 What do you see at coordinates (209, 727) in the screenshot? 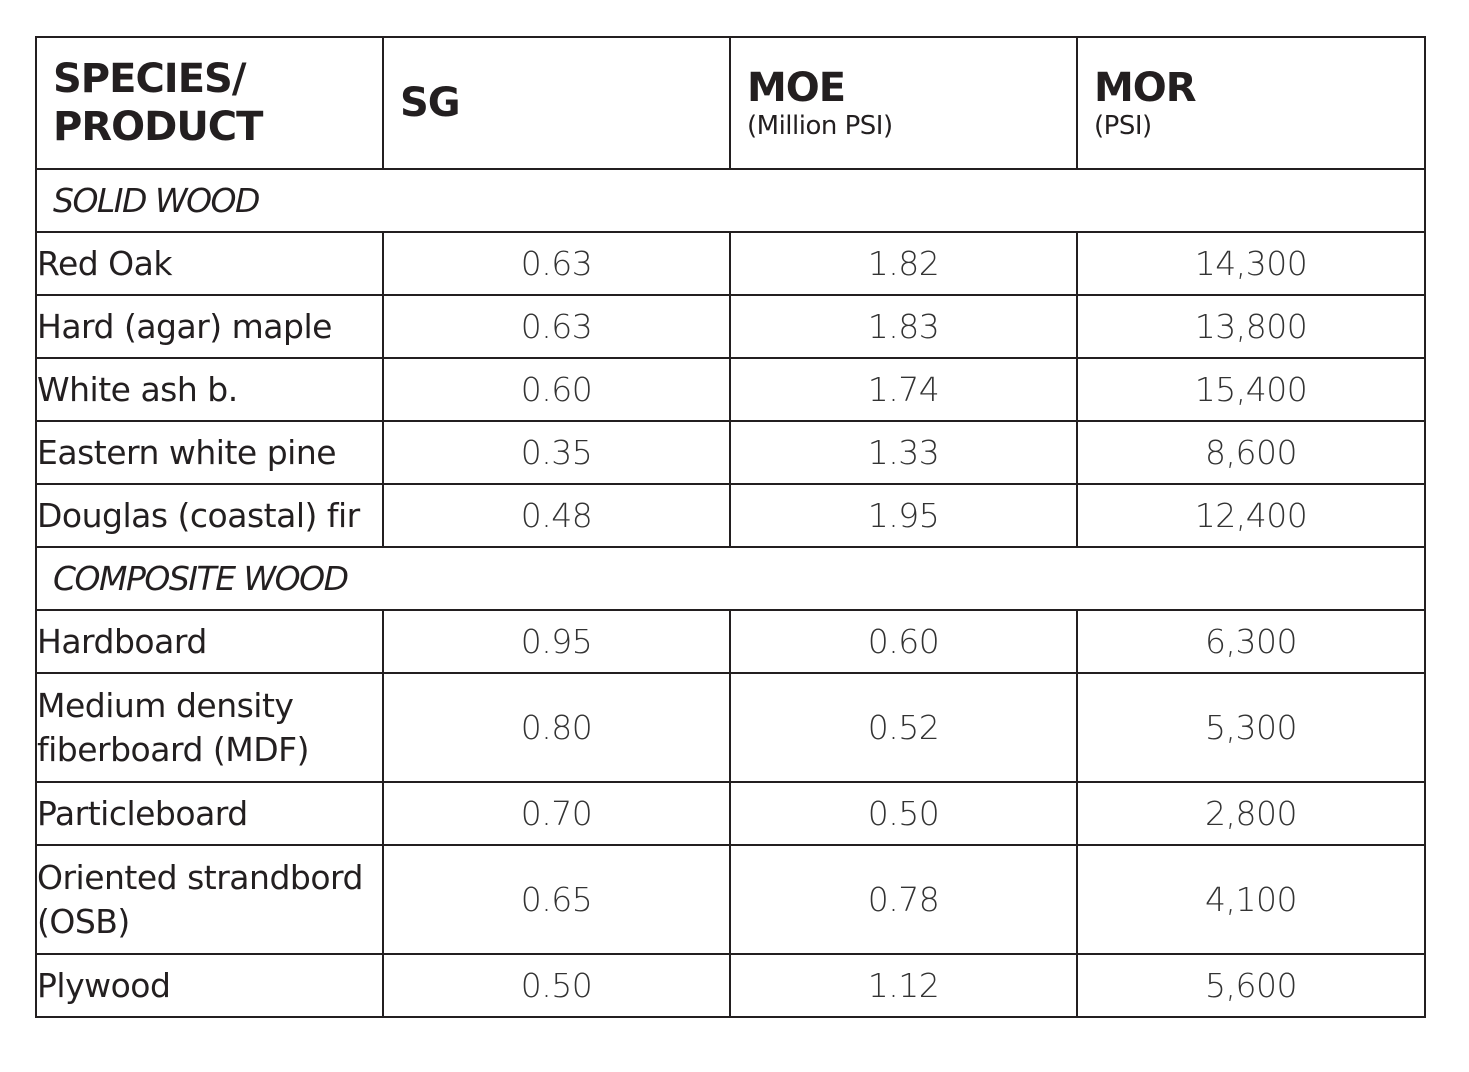
I see `product-name: Medium density fiberboard (MDF)` at bounding box center [209, 727].